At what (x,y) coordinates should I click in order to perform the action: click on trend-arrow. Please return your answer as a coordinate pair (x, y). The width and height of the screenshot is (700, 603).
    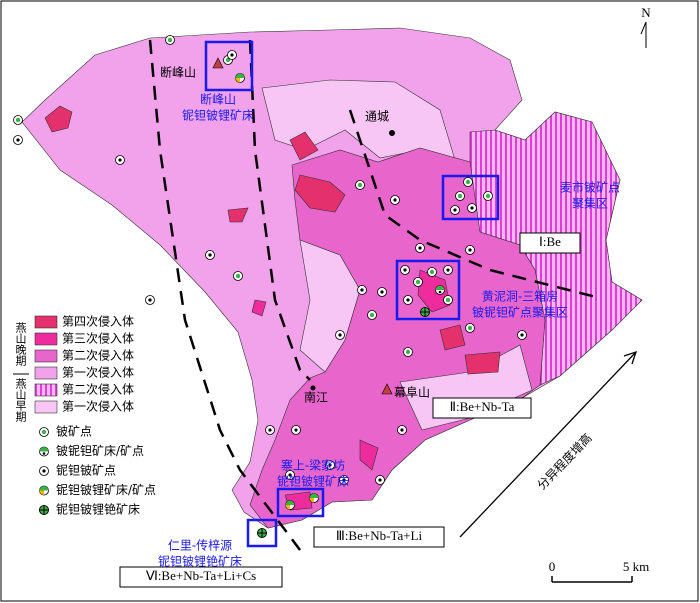
    Looking at the image, I should click on (548, 444).